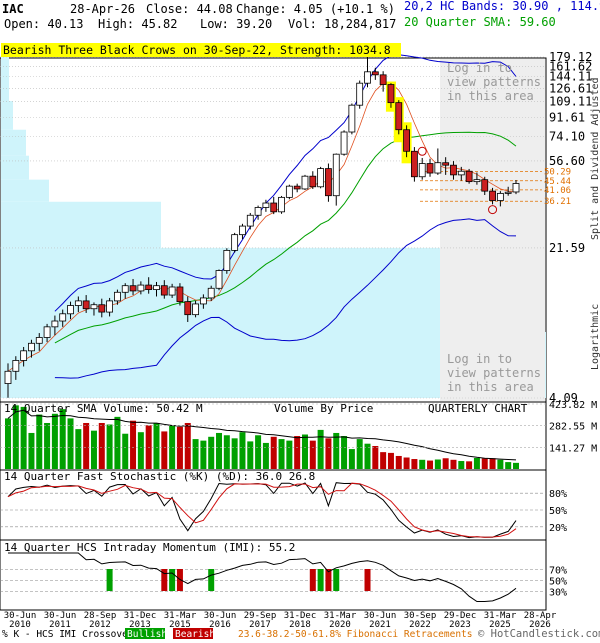 This screenshot has height=643, width=600. Describe the element at coordinates (558, 511) in the screenshot. I see `stochastic-tick-label: 50%` at that location.